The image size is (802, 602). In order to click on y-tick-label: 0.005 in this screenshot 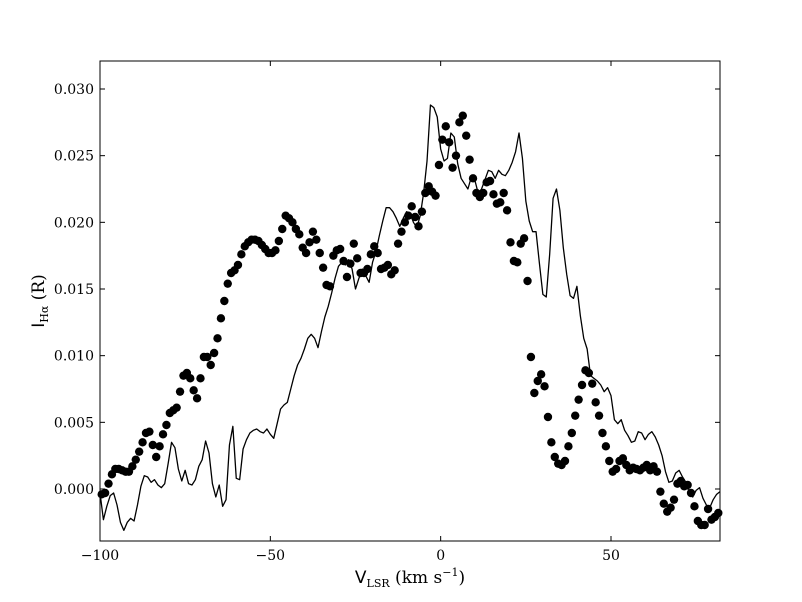, I will do `click(74, 423)`.